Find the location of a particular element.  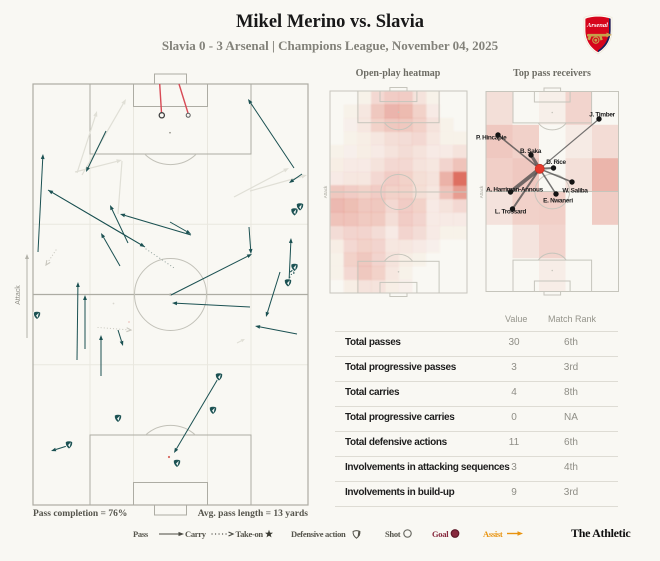

svg-text: E. Nwaneri is located at coordinates (558, 201).